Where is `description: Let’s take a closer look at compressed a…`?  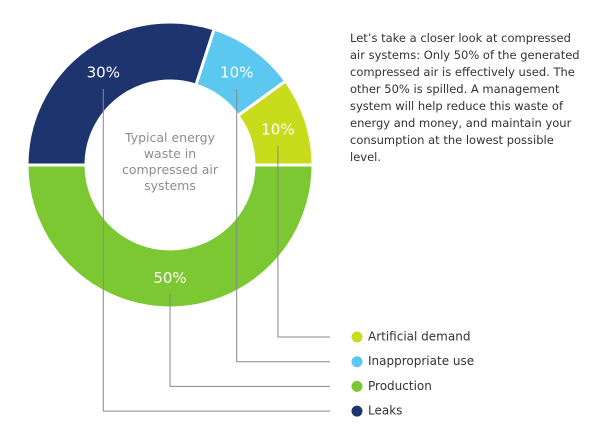 description: Let’s take a closer look at compressed a… is located at coordinates (465, 97).